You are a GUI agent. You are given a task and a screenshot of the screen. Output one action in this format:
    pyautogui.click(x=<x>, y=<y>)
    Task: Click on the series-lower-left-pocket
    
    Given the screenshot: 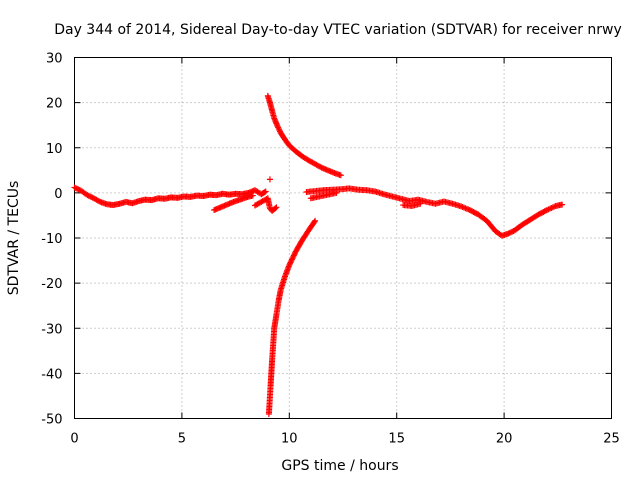 What is the action you would take?
    pyautogui.click(x=265, y=204)
    